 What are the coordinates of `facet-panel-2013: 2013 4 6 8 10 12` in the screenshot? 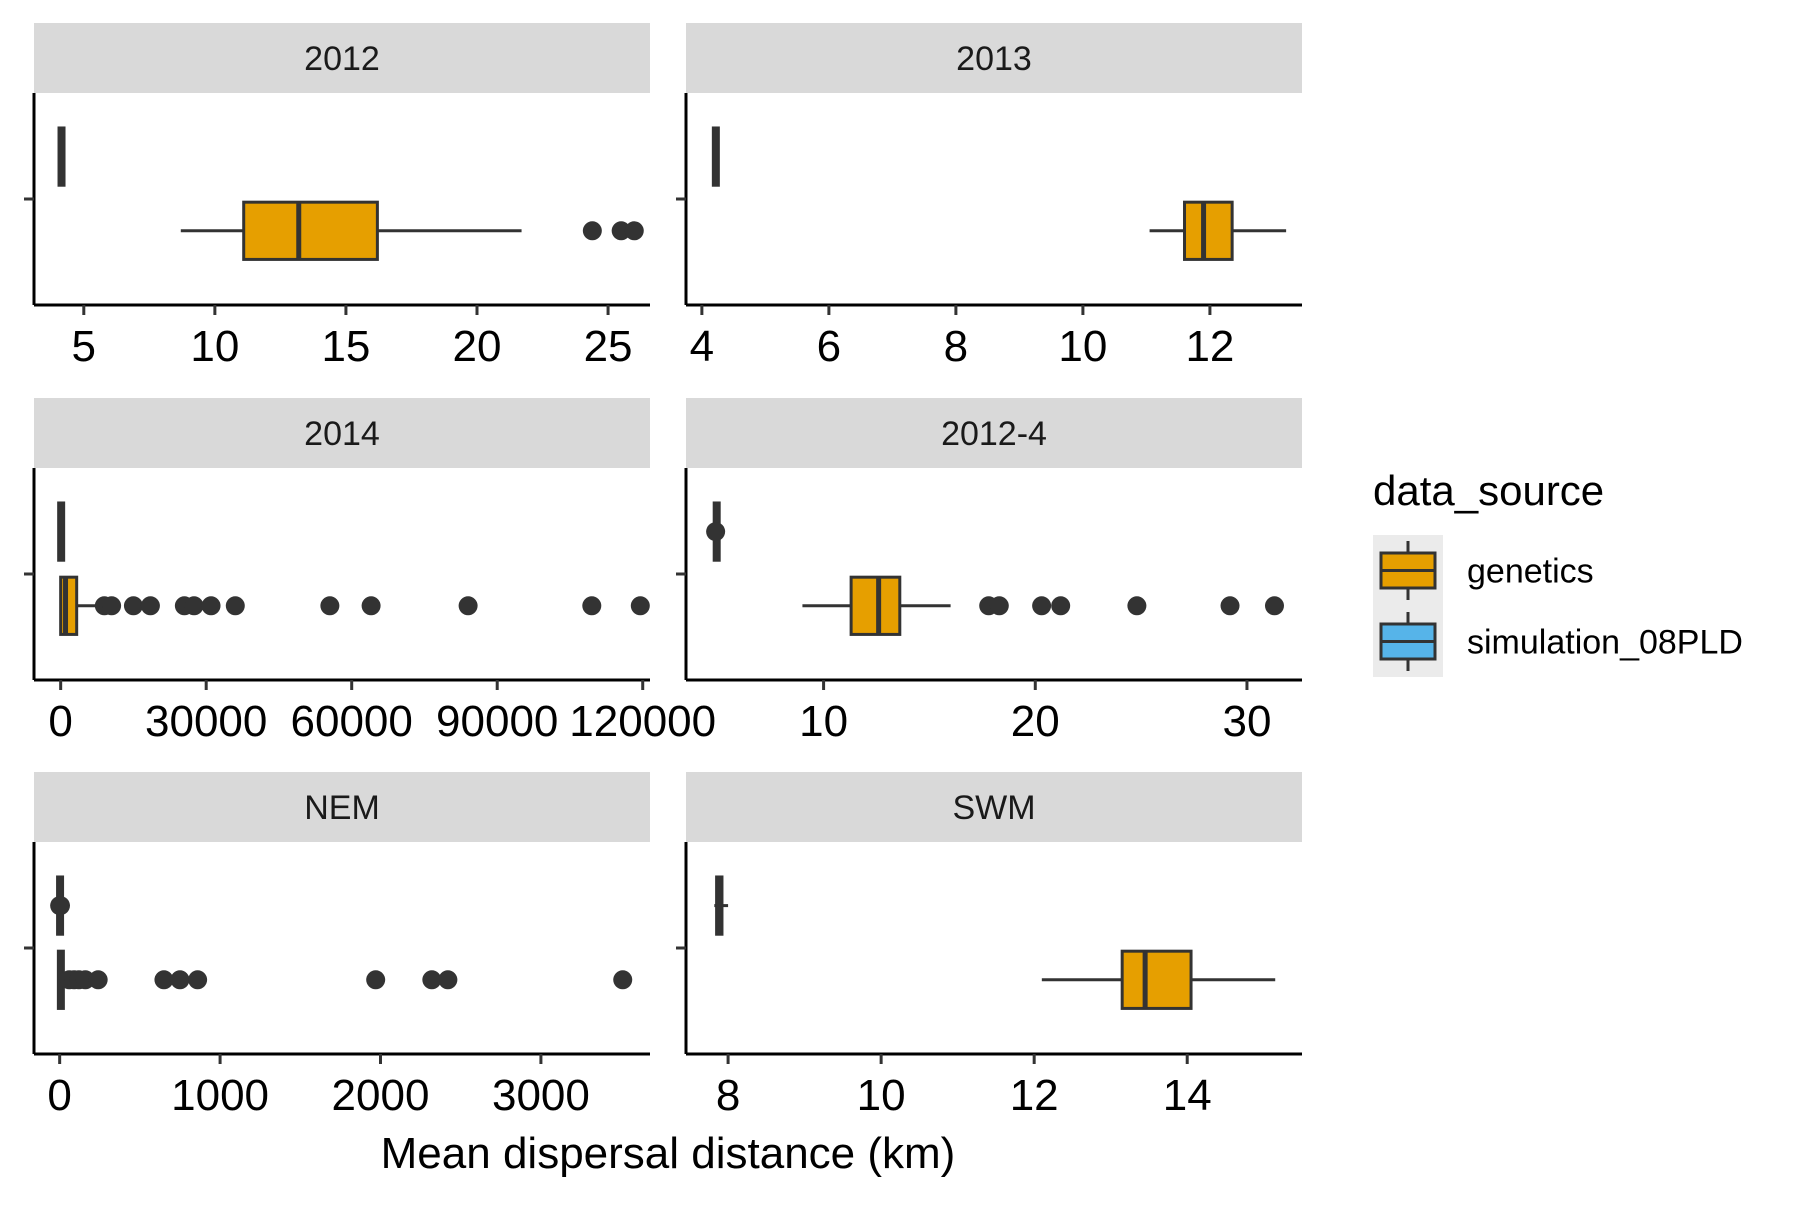 It's located at (989, 197).